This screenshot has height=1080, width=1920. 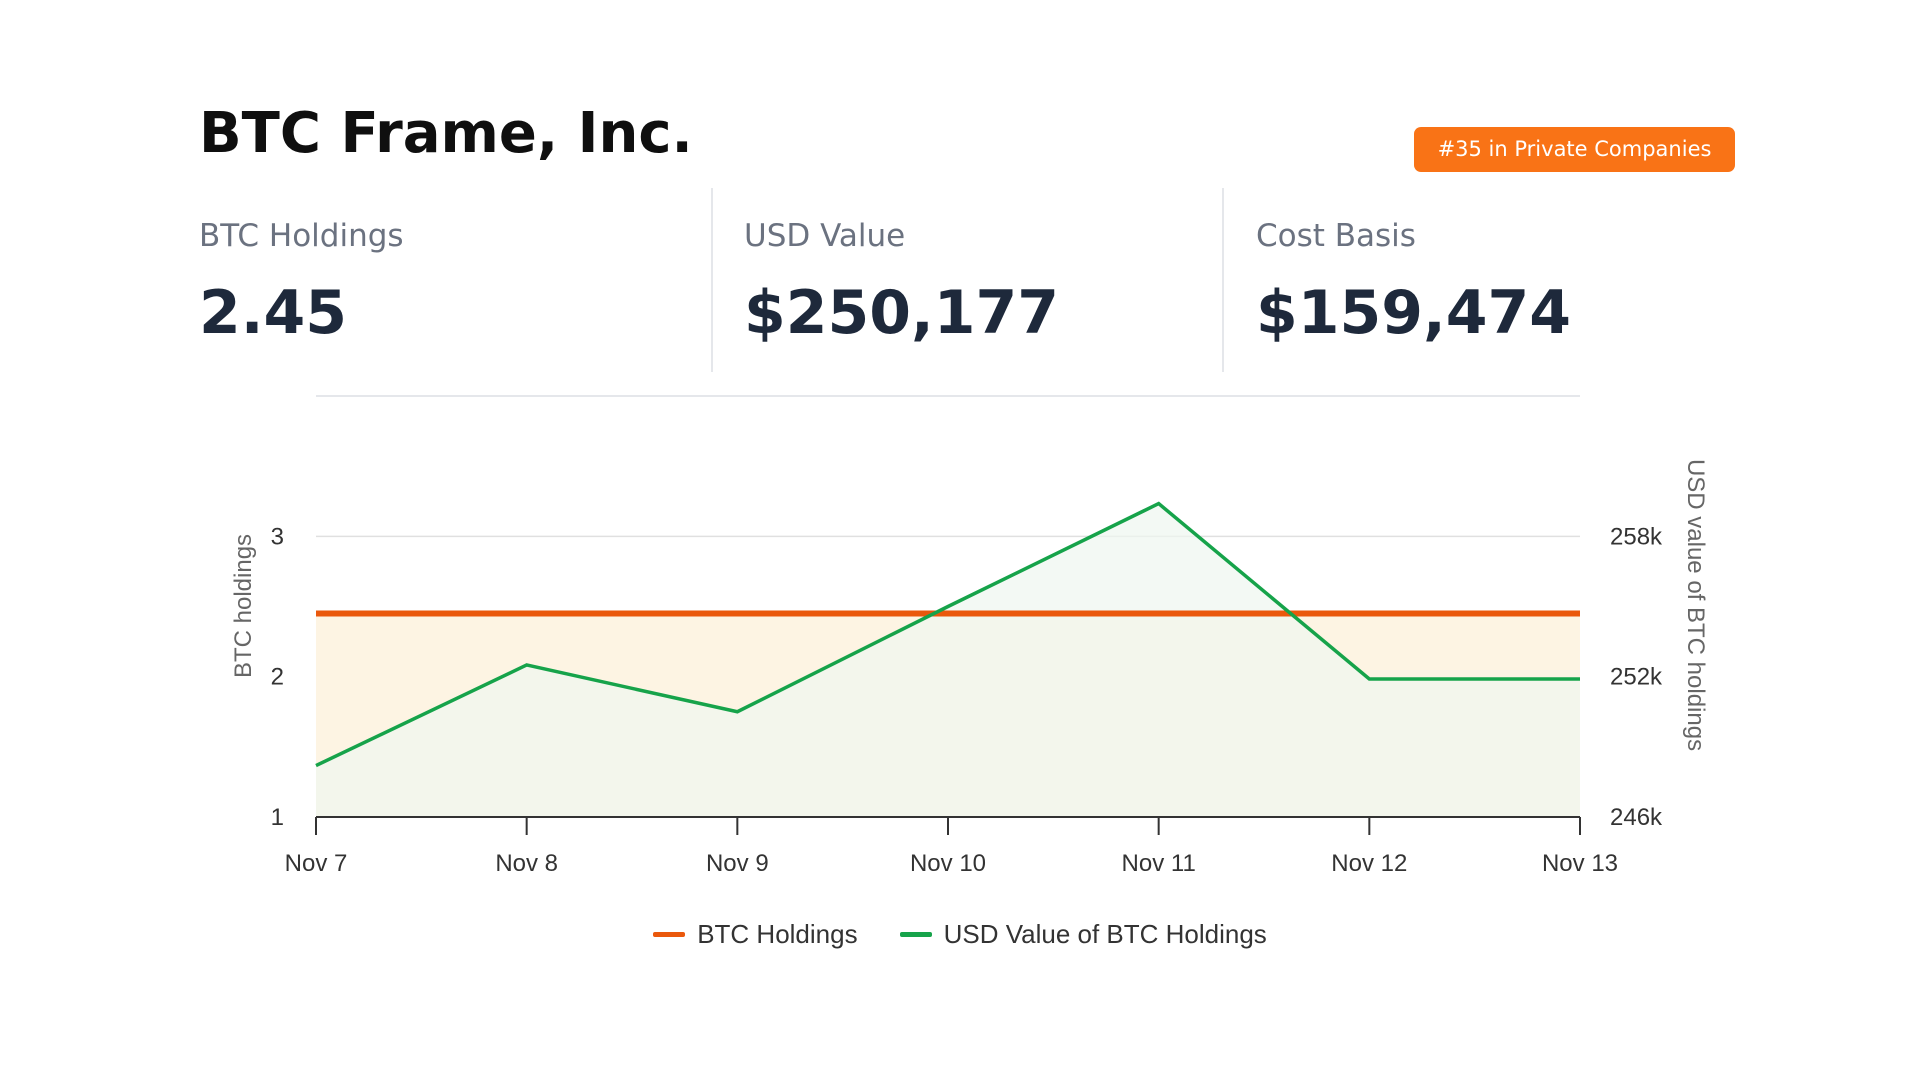 What do you see at coordinates (243, 606) in the screenshot?
I see `y-left-axis-title: BTC holdings` at bounding box center [243, 606].